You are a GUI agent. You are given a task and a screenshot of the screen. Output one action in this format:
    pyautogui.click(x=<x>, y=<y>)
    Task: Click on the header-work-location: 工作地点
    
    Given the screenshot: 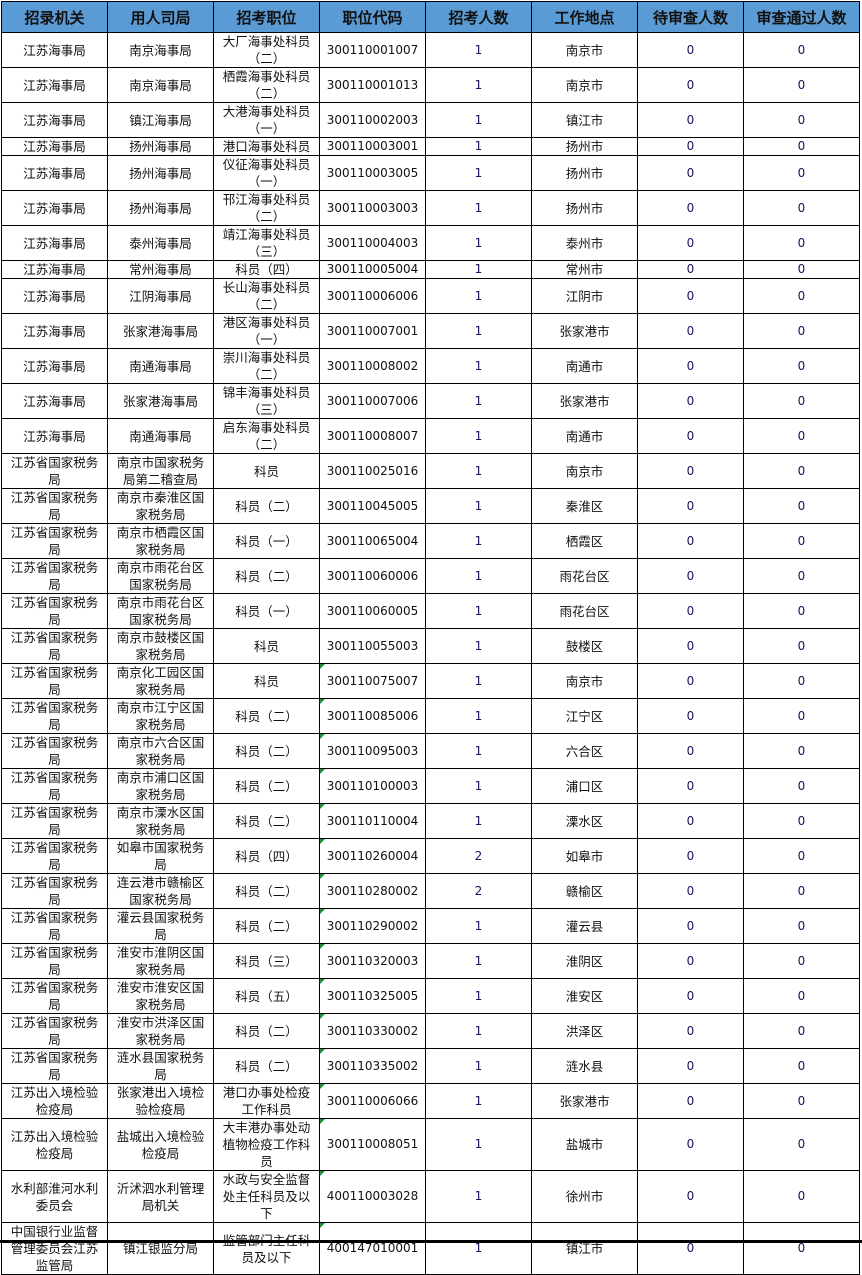 What is the action you would take?
    pyautogui.click(x=584, y=17)
    